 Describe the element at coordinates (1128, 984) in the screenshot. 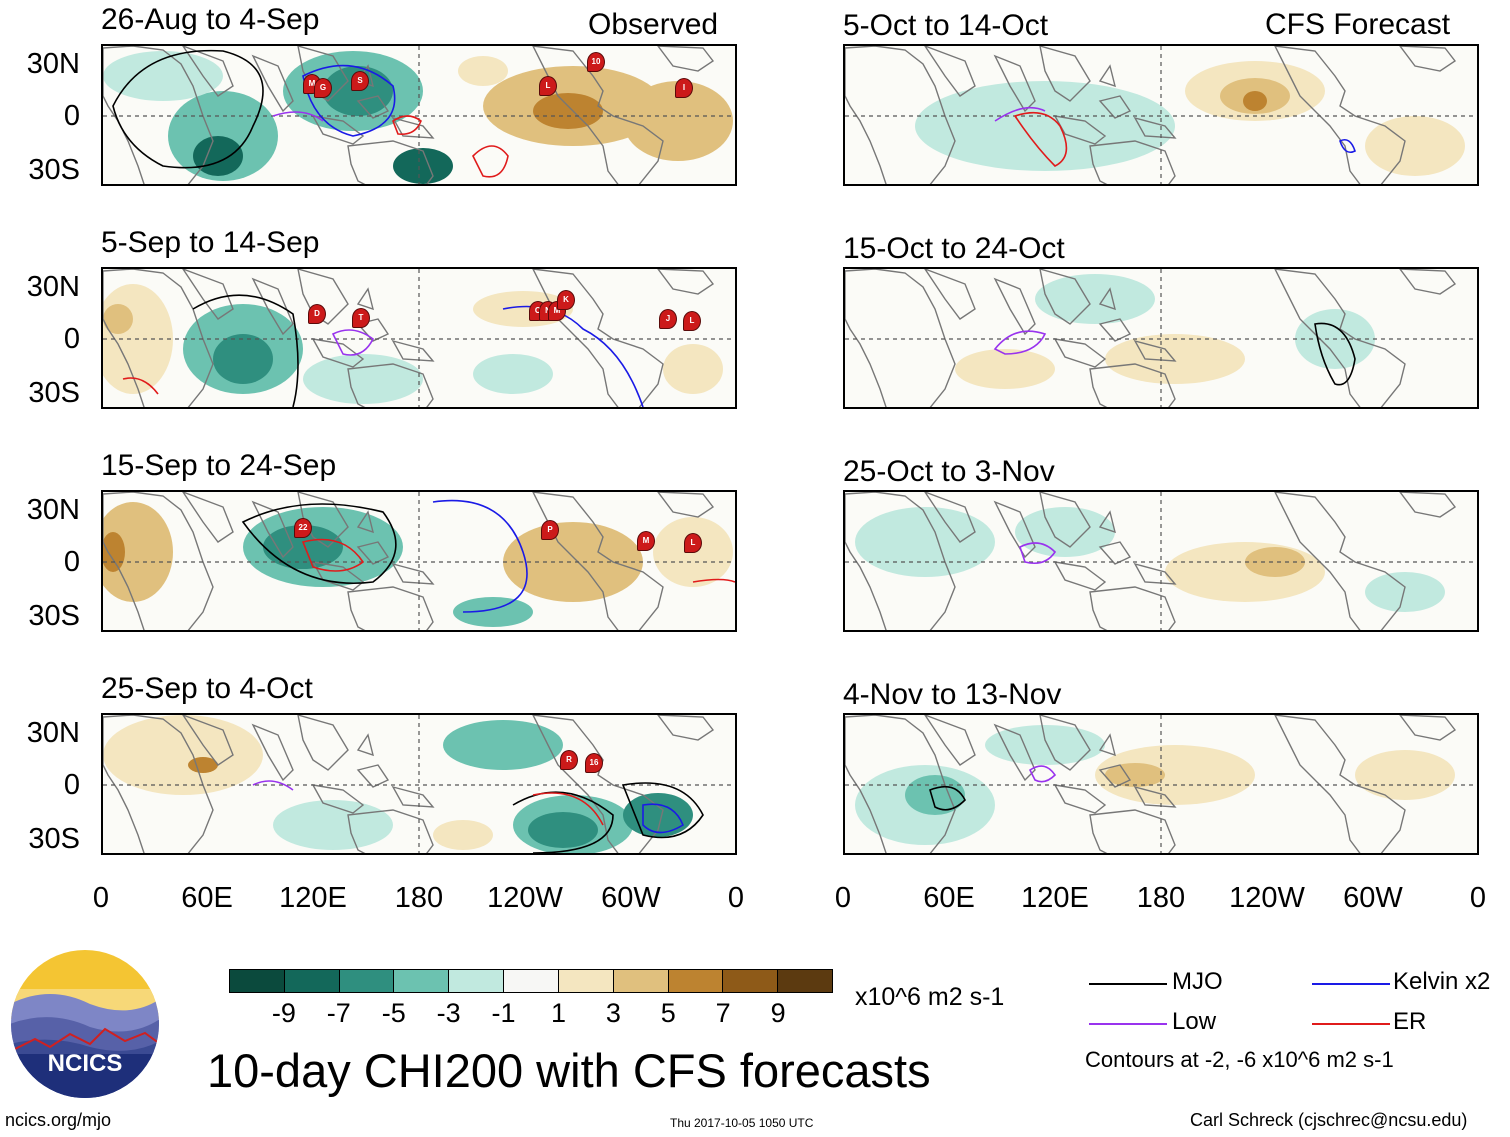

I see `legend-mjo-line` at that location.